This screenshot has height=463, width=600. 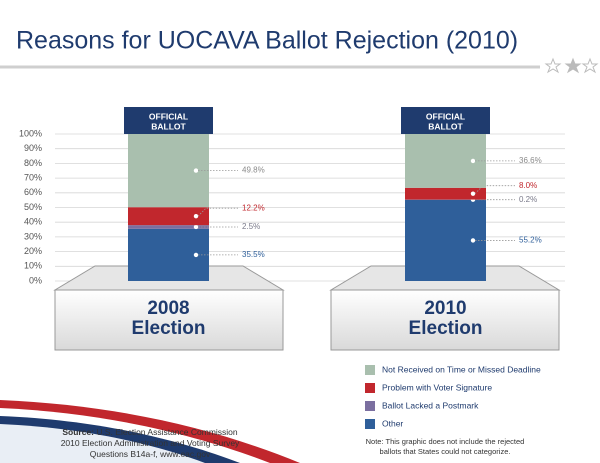 What do you see at coordinates (30, 133) in the screenshot?
I see `y-tick-label: 100%` at bounding box center [30, 133].